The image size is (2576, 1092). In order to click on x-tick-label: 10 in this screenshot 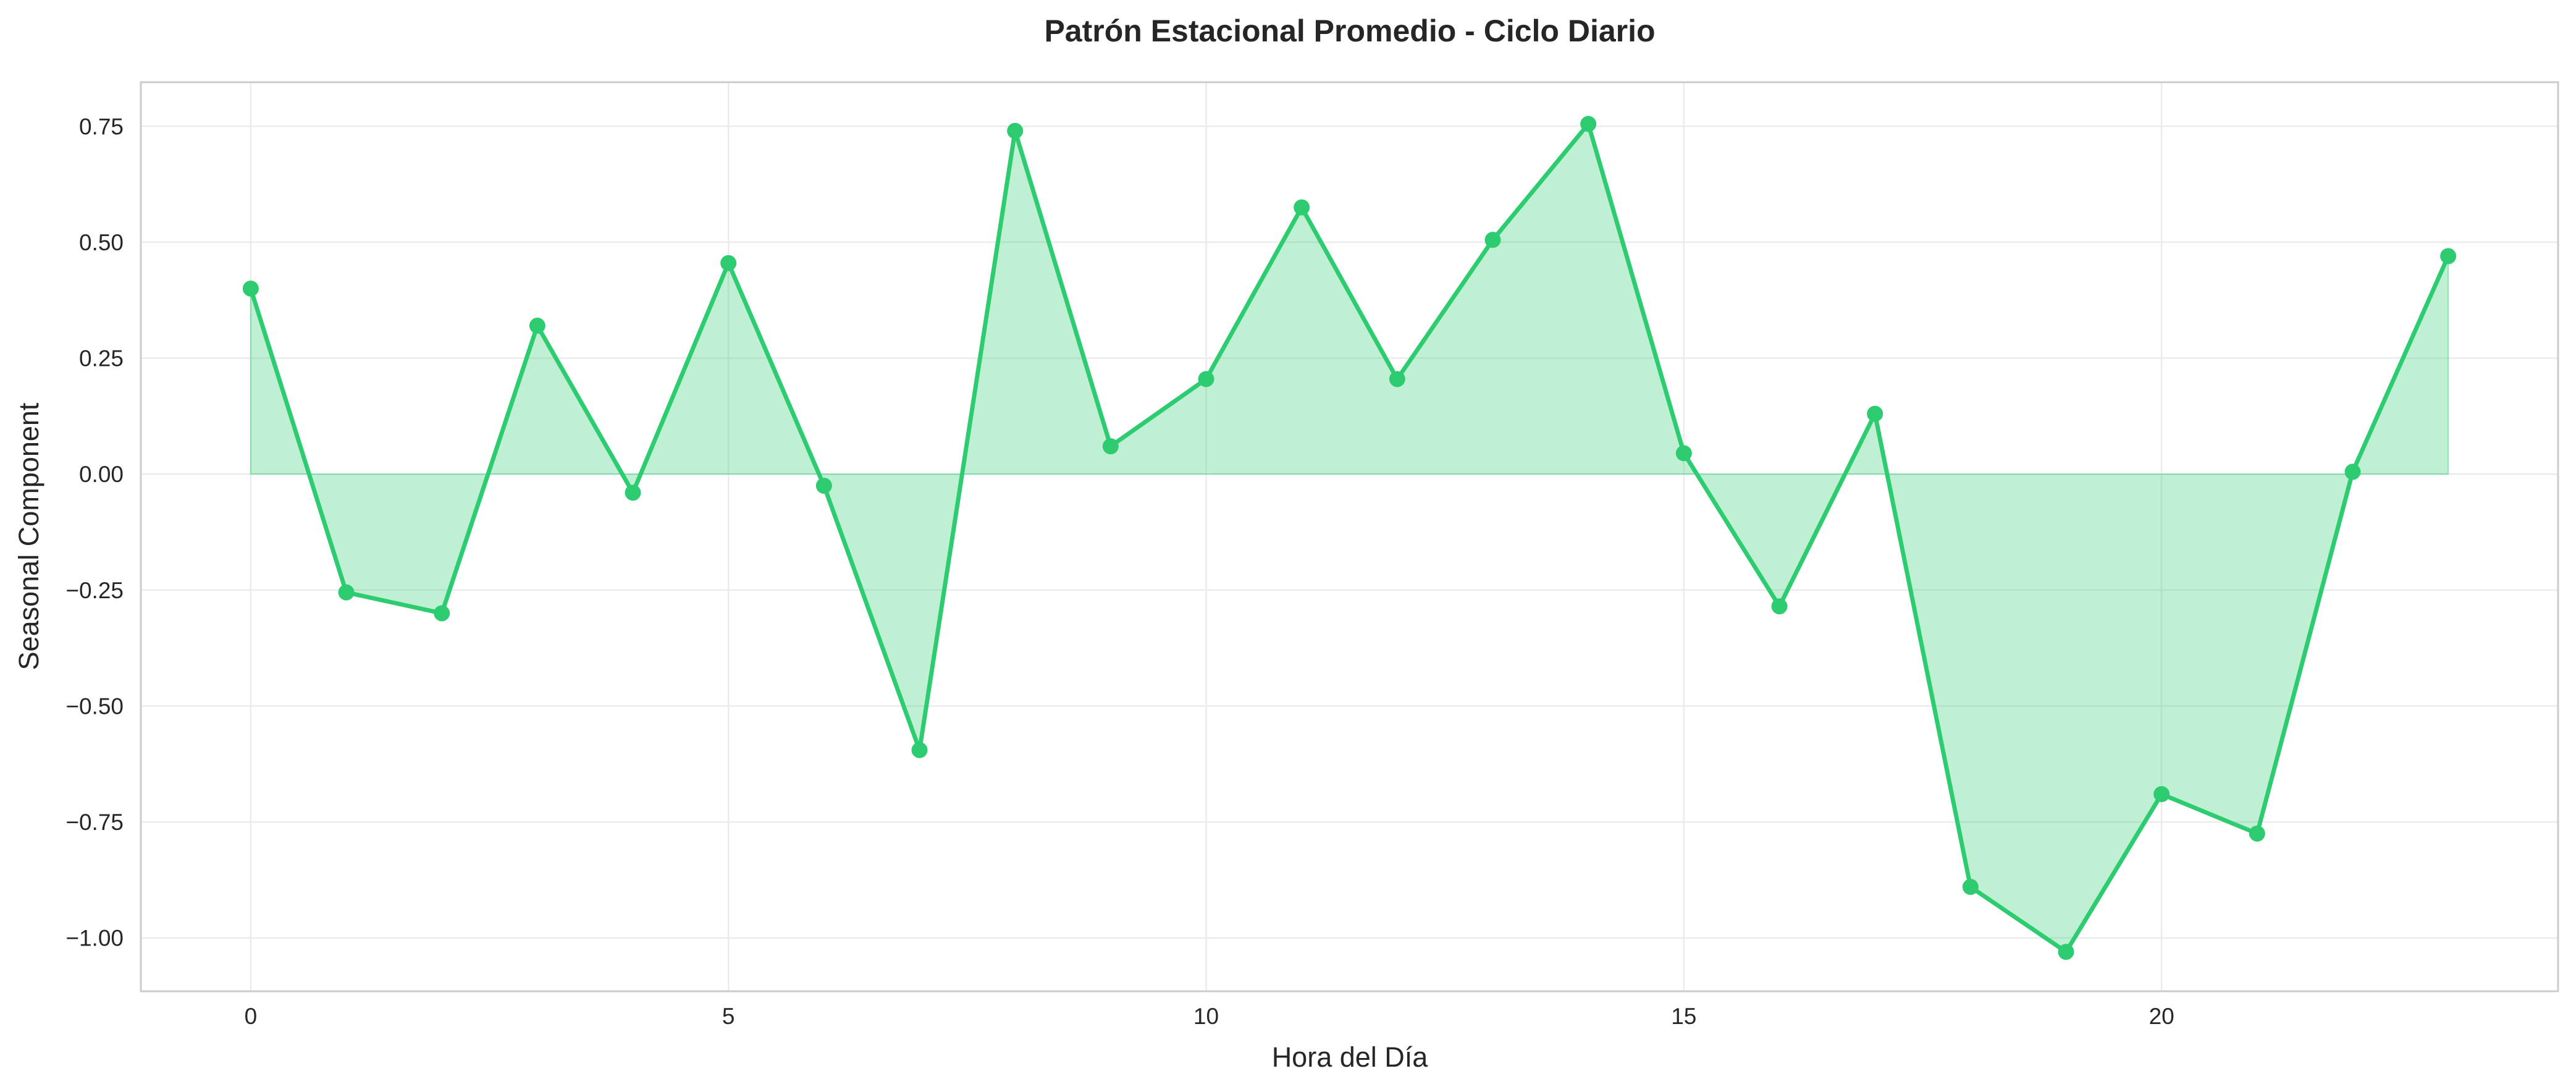, I will do `click(1206, 1016)`.